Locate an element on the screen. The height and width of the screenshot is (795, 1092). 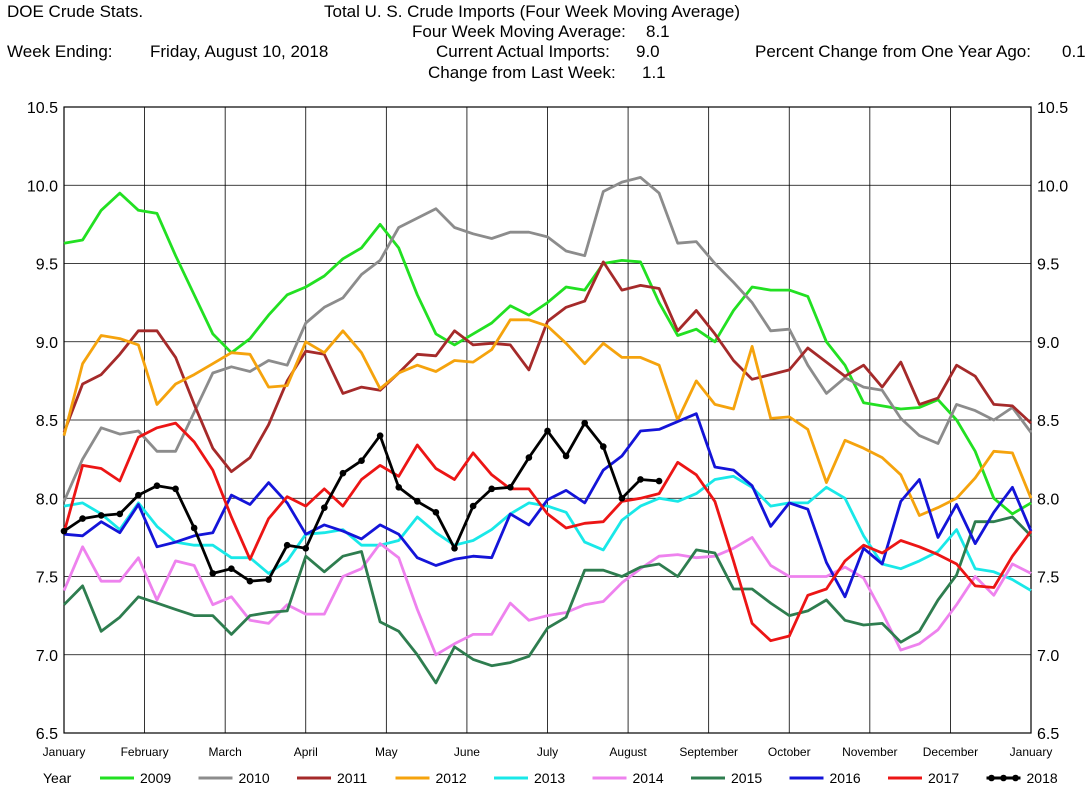
legend-label-2014: 2014 is located at coordinates (648, 778).